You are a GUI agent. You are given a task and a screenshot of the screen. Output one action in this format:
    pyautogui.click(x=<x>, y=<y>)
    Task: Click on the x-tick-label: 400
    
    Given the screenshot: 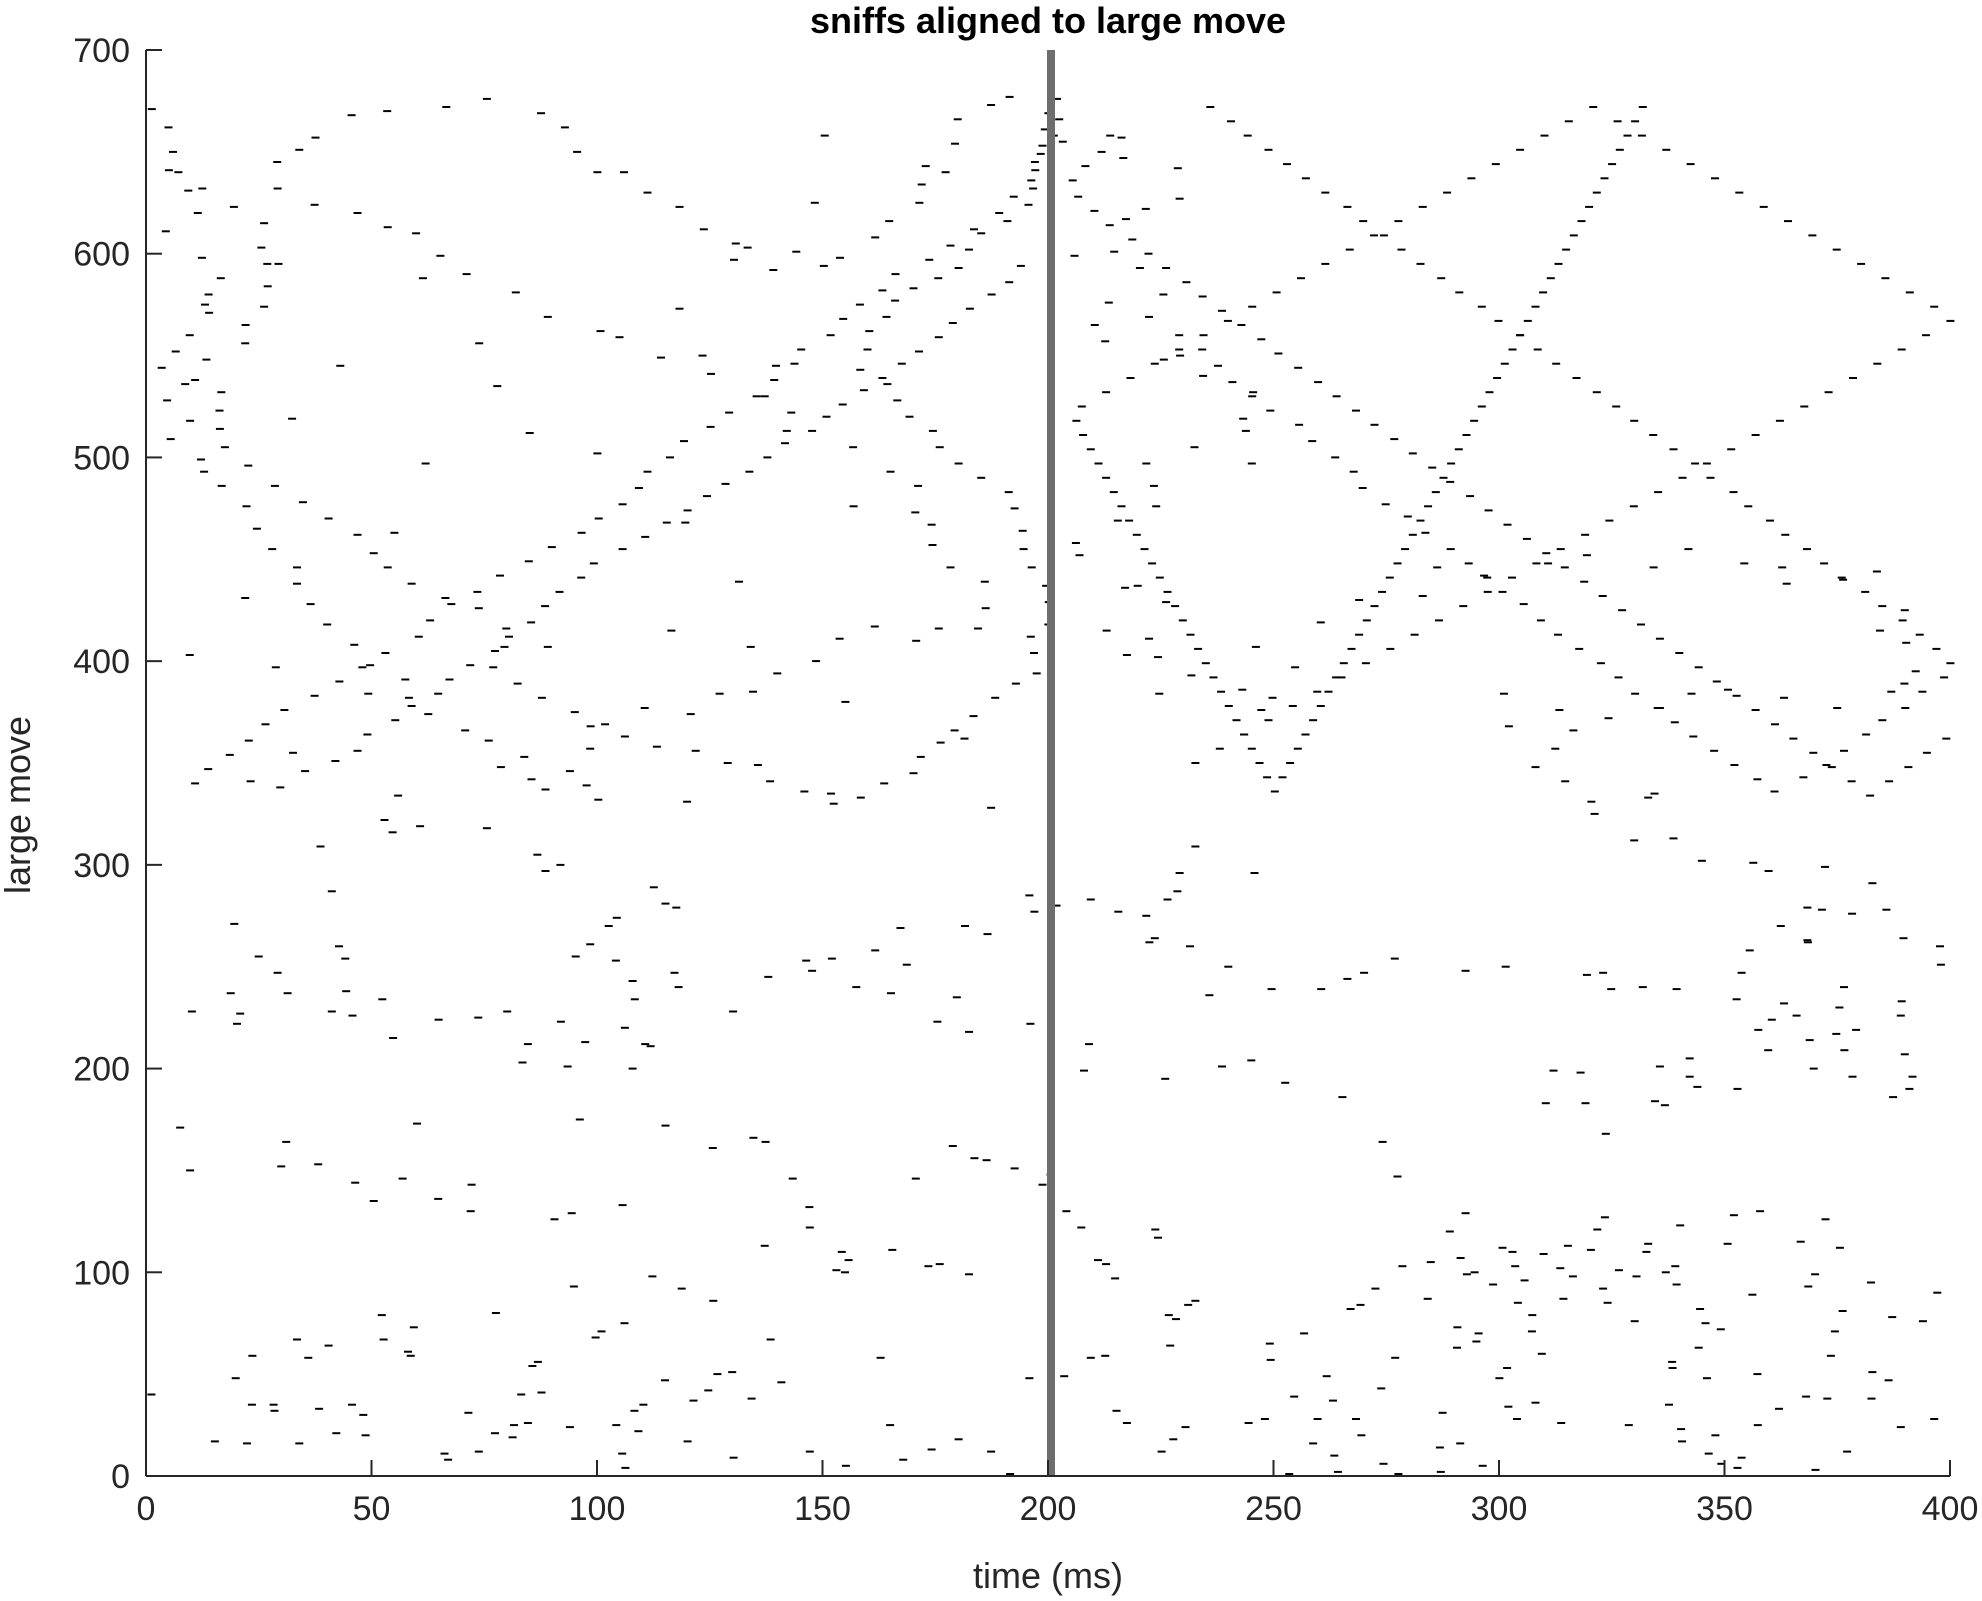 What is the action you would take?
    pyautogui.click(x=1950, y=1509)
    